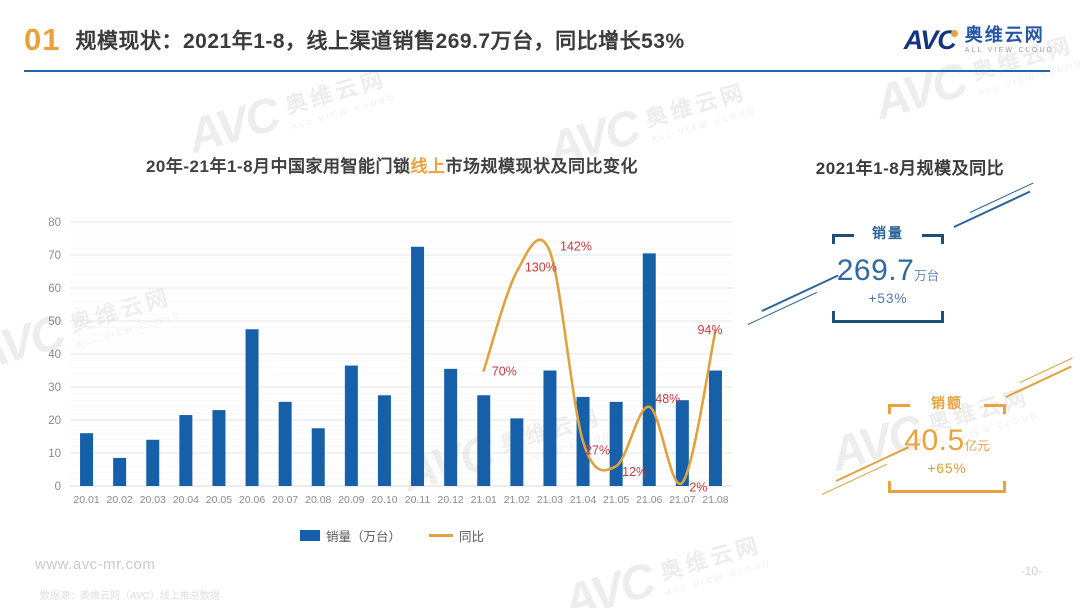  What do you see at coordinates (219, 448) in the screenshot?
I see `bar-20.05` at bounding box center [219, 448].